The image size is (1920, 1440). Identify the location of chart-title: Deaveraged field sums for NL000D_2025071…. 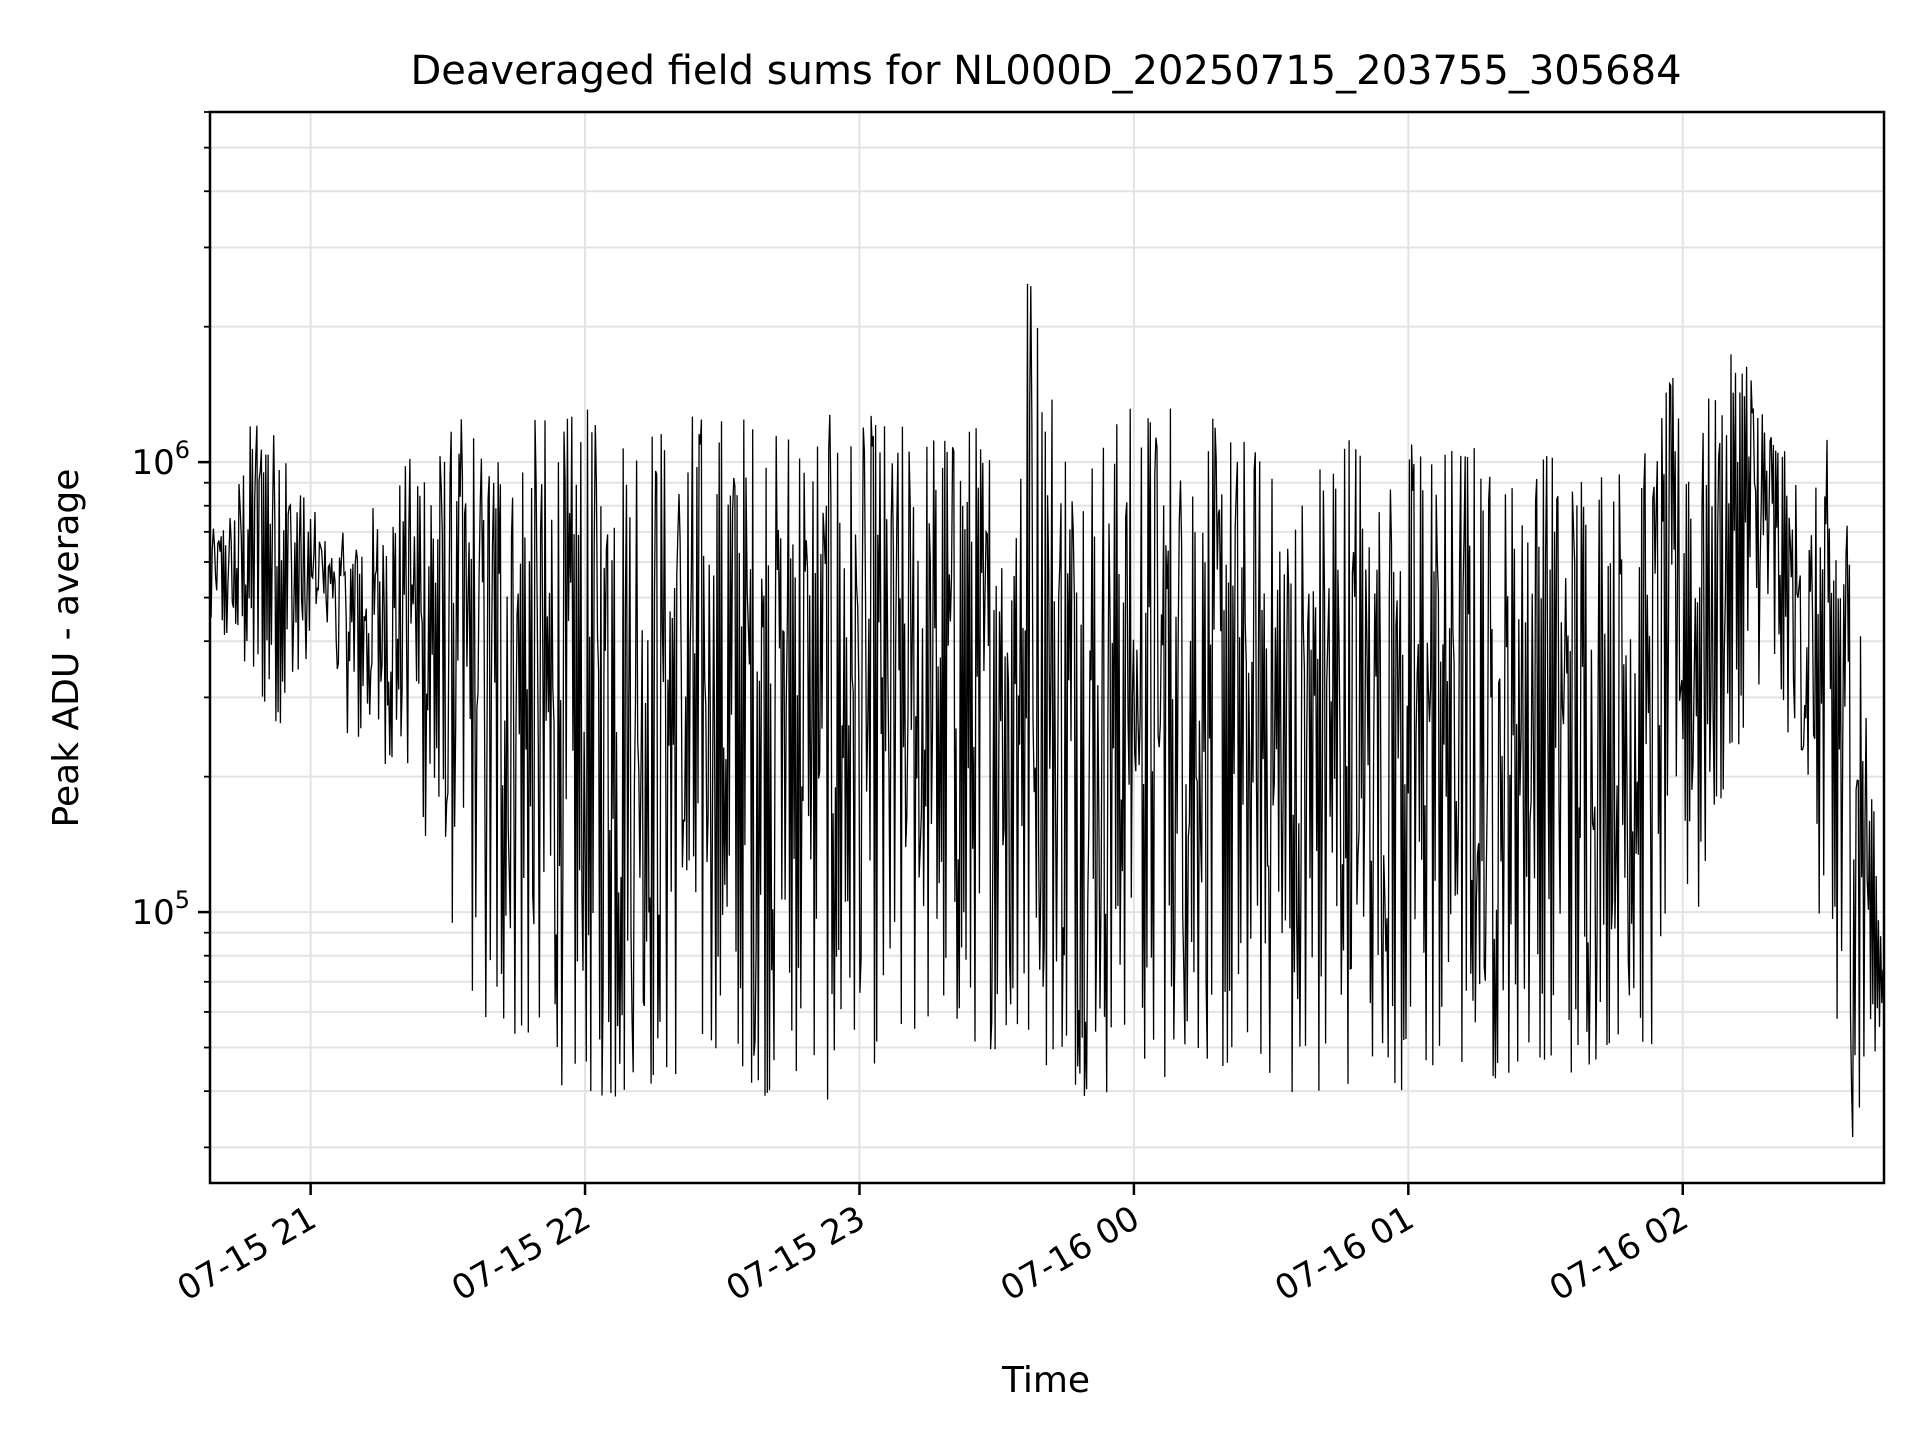
(1045, 71).